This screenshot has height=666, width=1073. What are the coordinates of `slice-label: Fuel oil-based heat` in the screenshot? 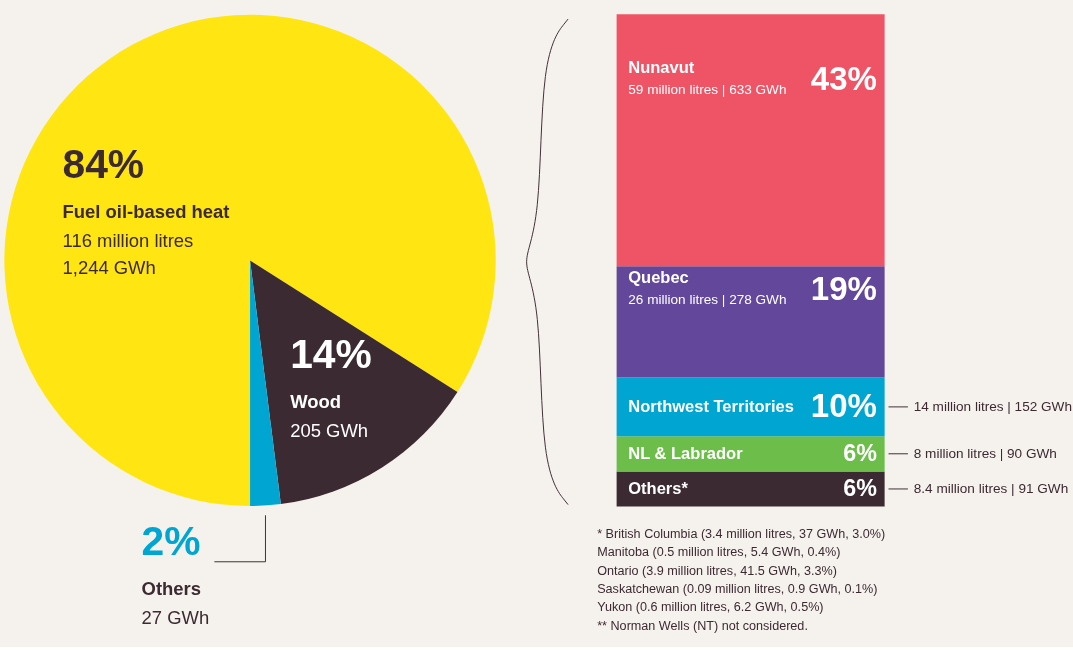 It's located at (146, 211).